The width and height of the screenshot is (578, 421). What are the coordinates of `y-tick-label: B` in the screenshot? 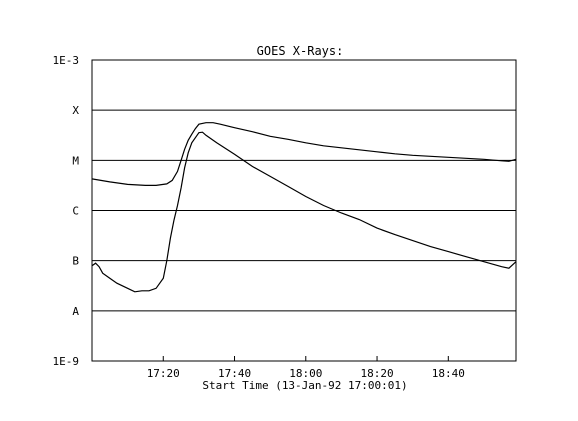 It's located at (75, 261).